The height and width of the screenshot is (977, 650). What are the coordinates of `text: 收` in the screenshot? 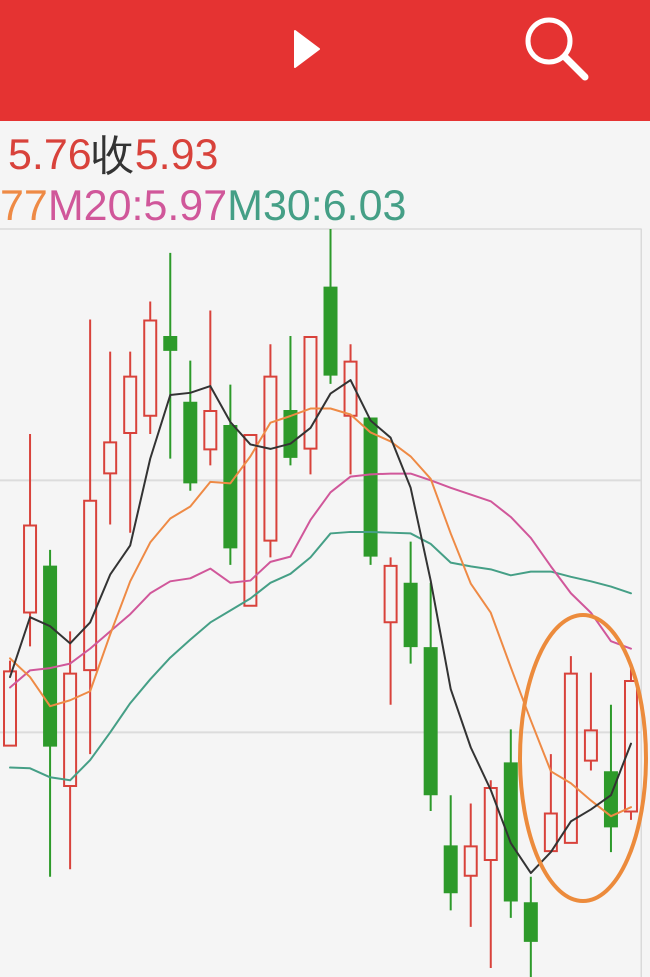 It's located at (113, 155).